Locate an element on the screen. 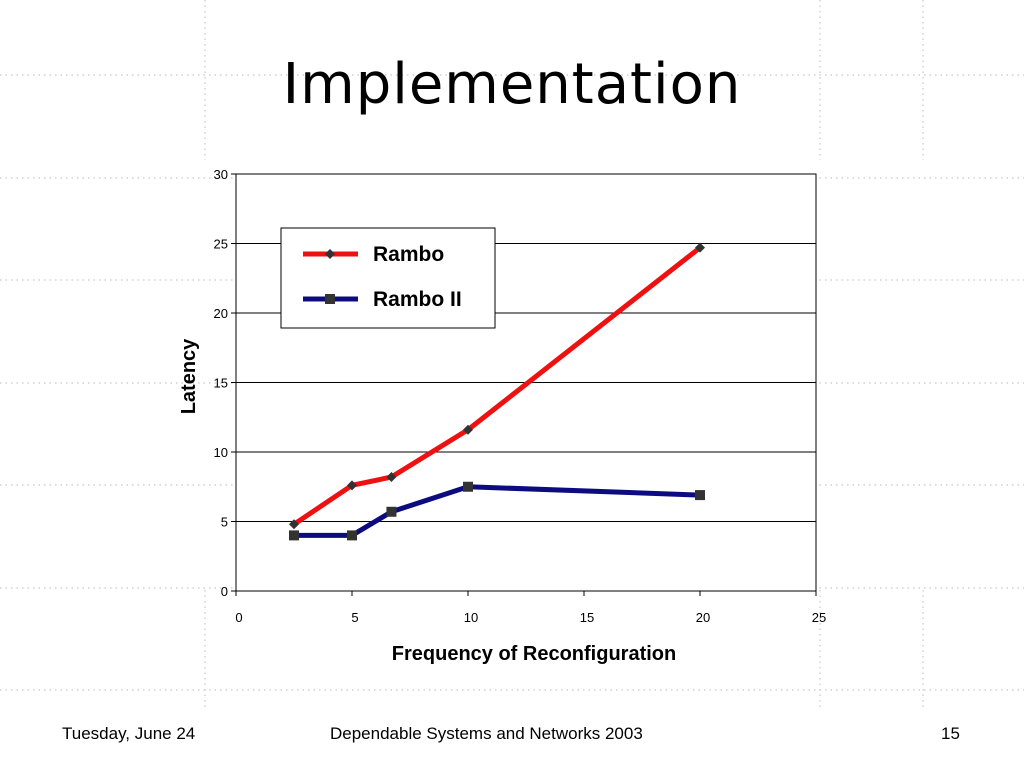  y-axis-label: Latency is located at coordinates (189, 376).